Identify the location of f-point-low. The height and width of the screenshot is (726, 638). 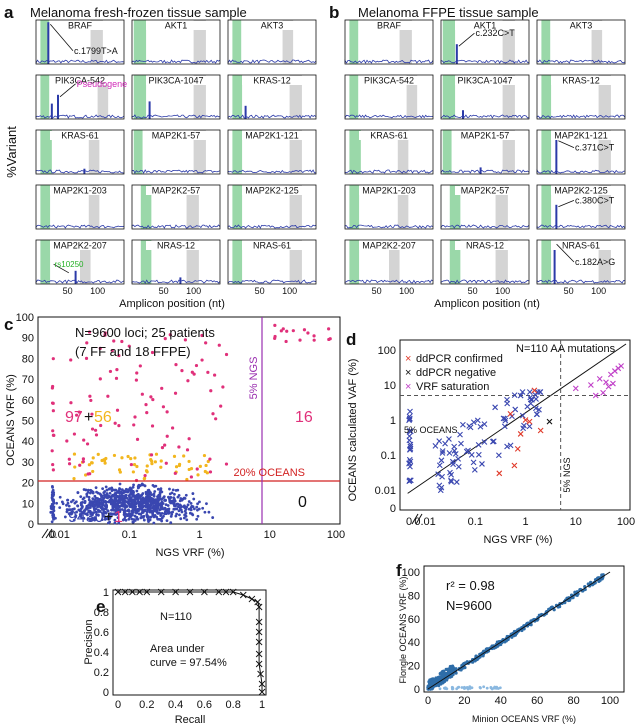
(429, 683).